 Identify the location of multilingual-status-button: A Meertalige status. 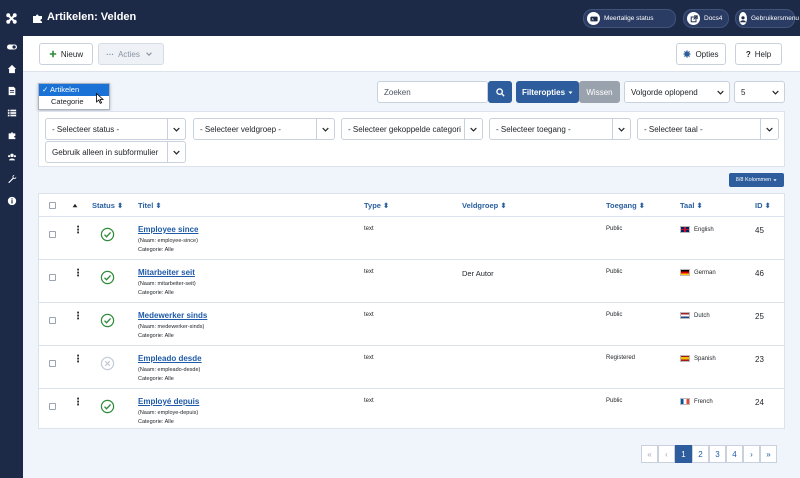
(629, 18).